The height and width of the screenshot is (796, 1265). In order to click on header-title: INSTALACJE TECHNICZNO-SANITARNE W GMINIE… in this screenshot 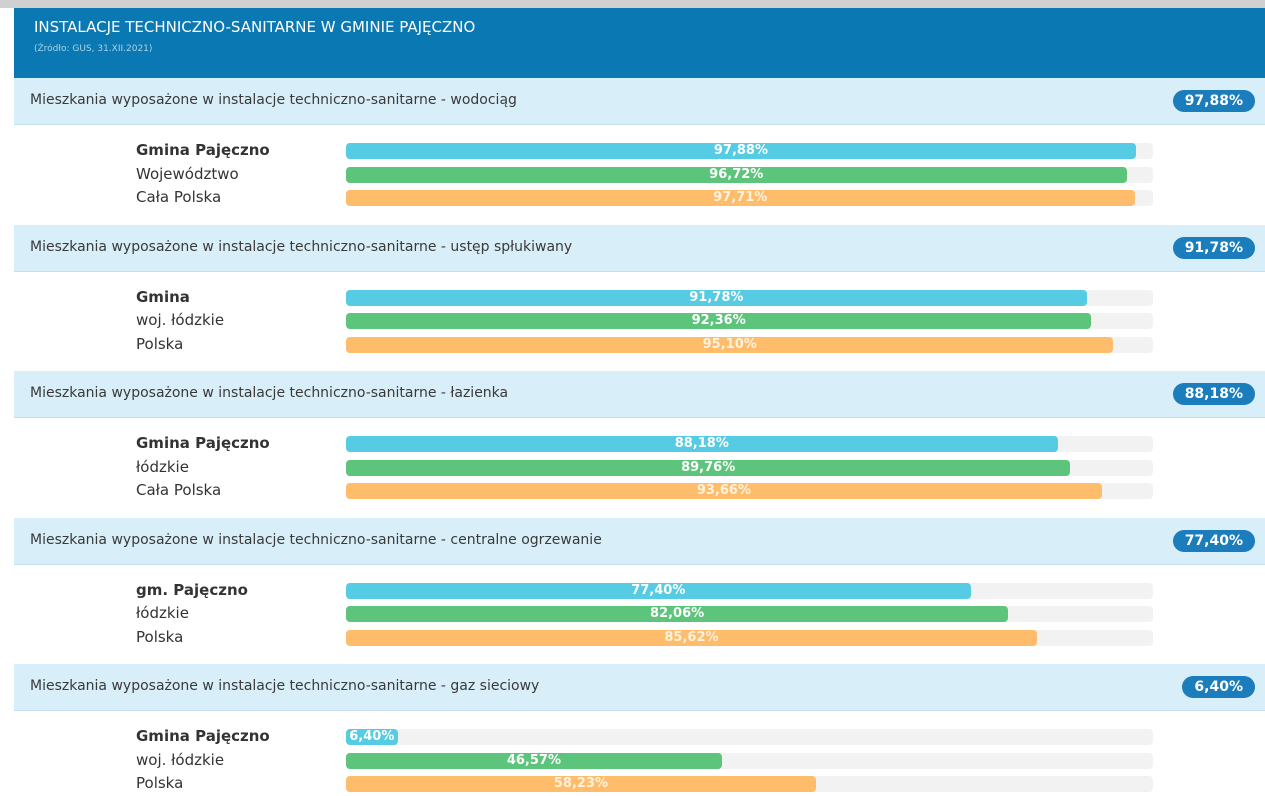, I will do `click(255, 27)`.